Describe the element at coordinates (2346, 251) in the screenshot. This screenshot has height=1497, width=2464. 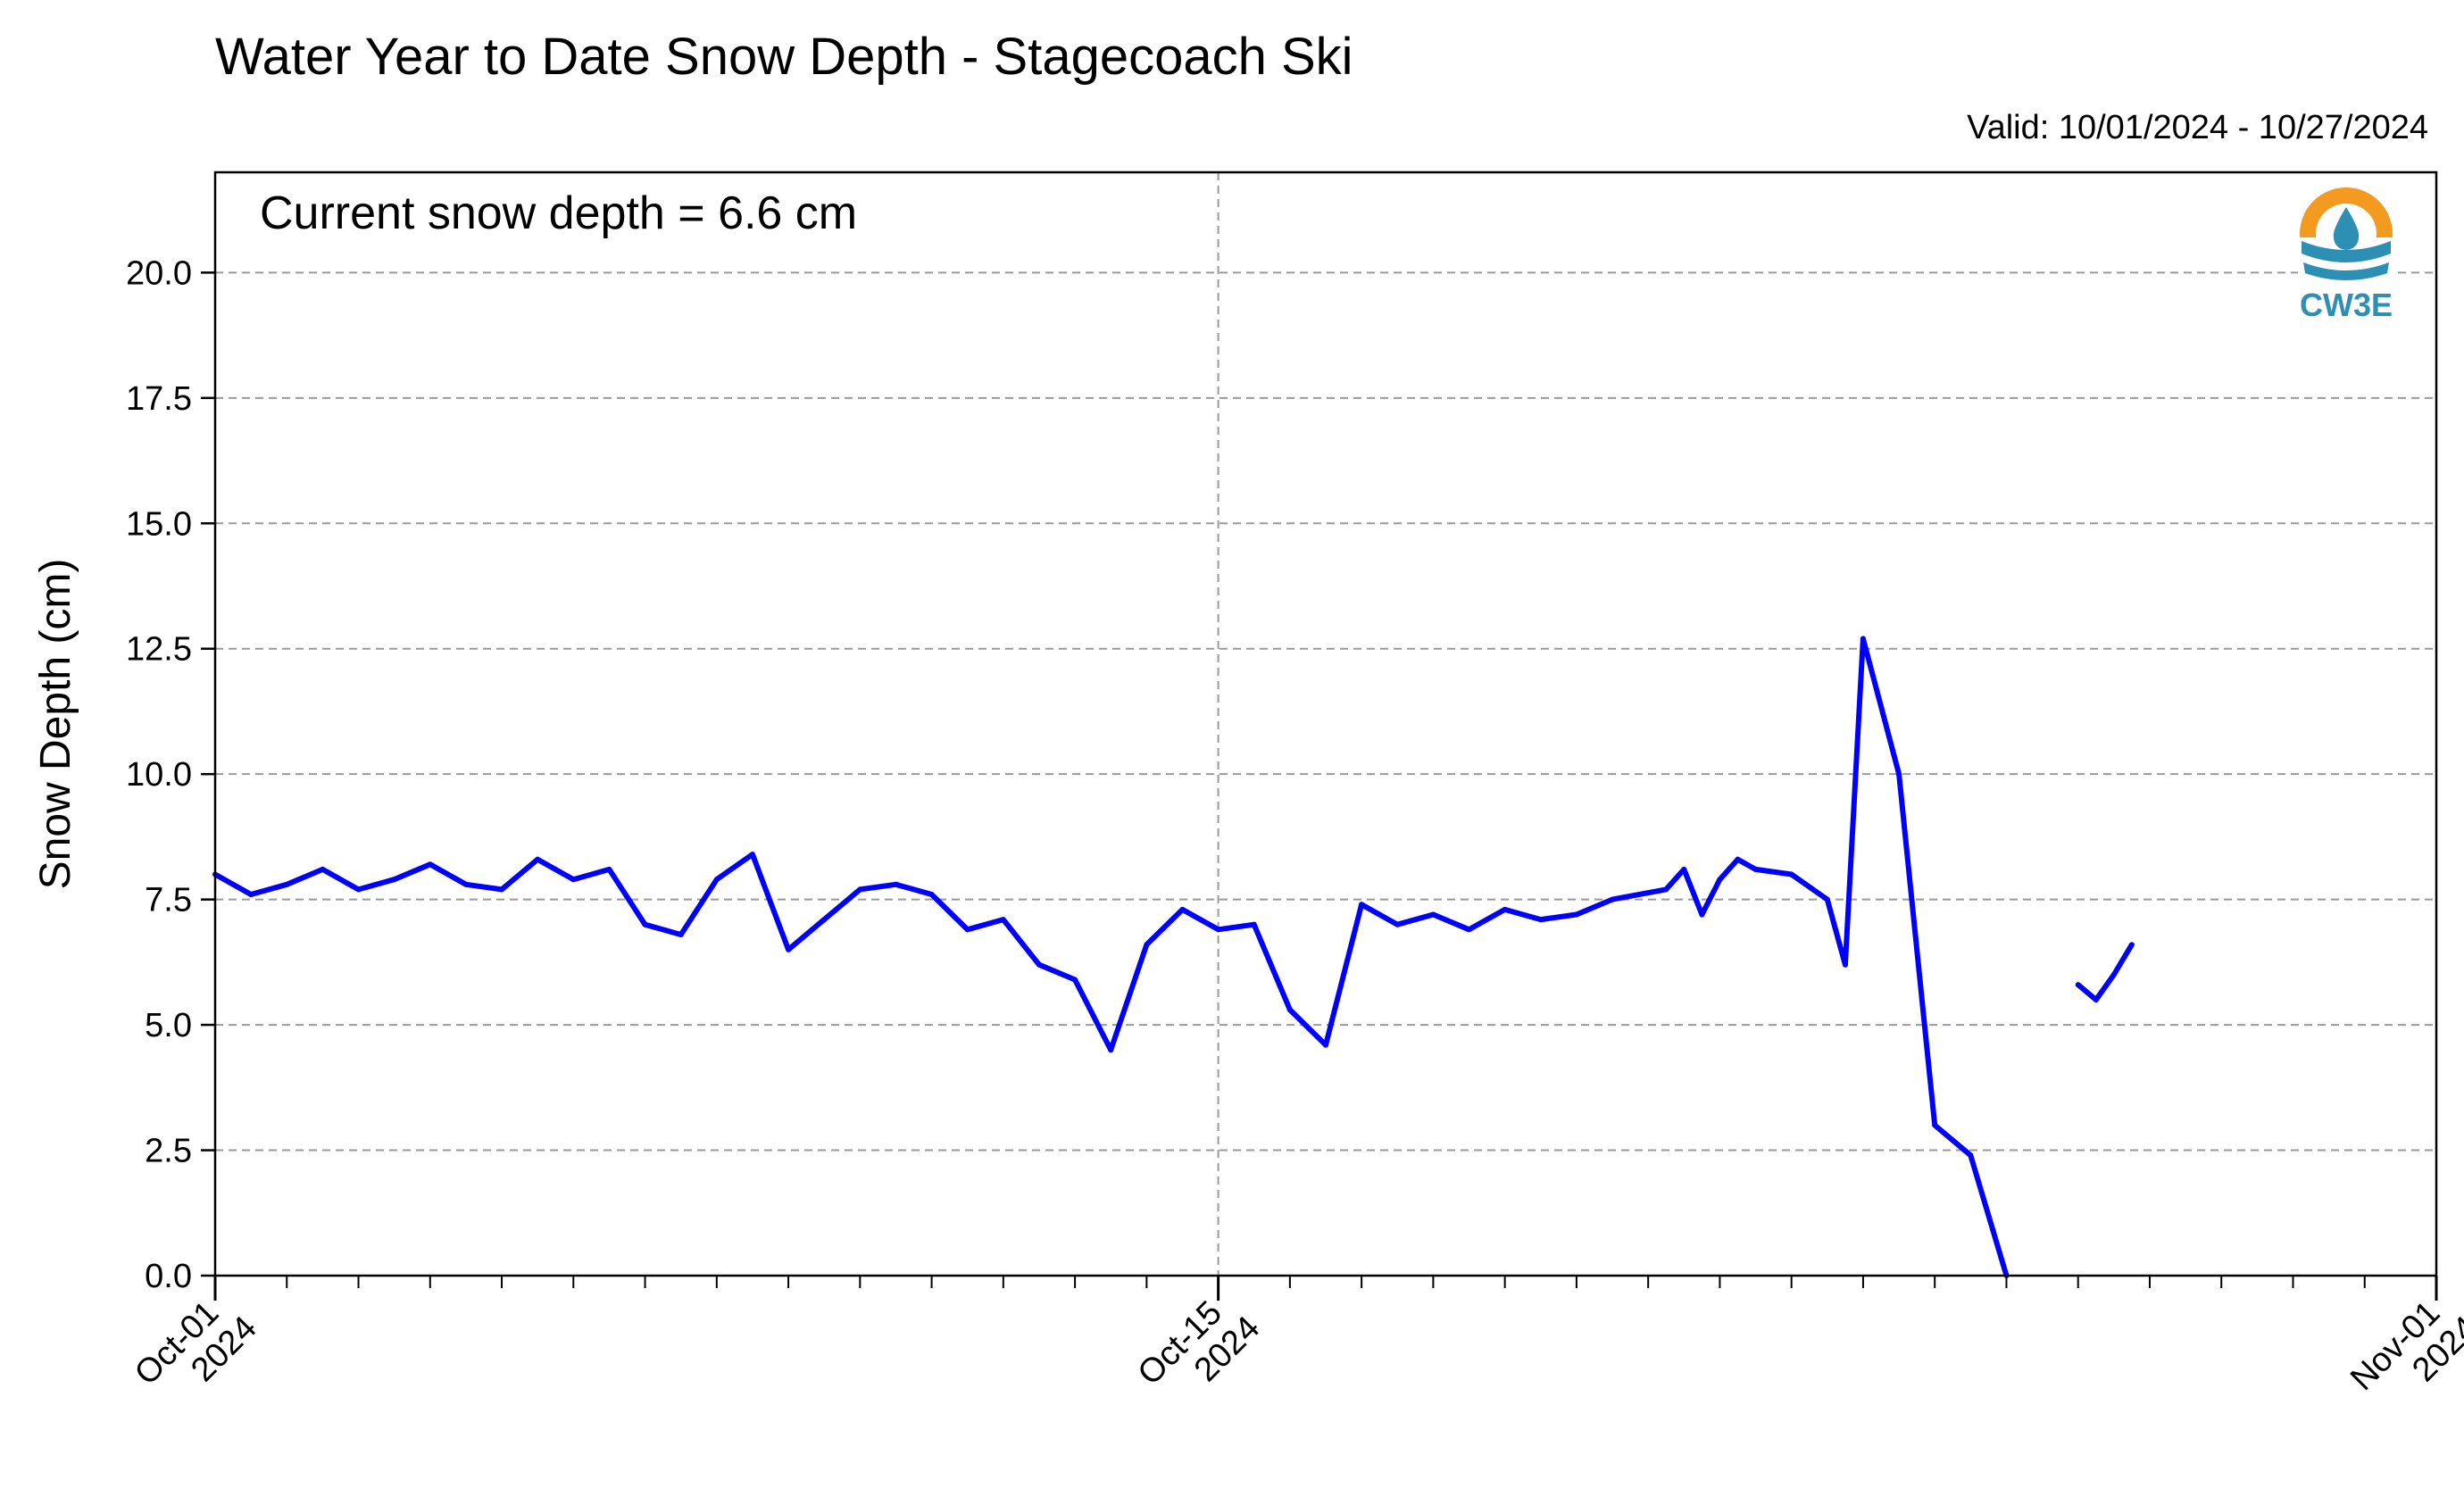
I see `logo-wave-icon` at that location.